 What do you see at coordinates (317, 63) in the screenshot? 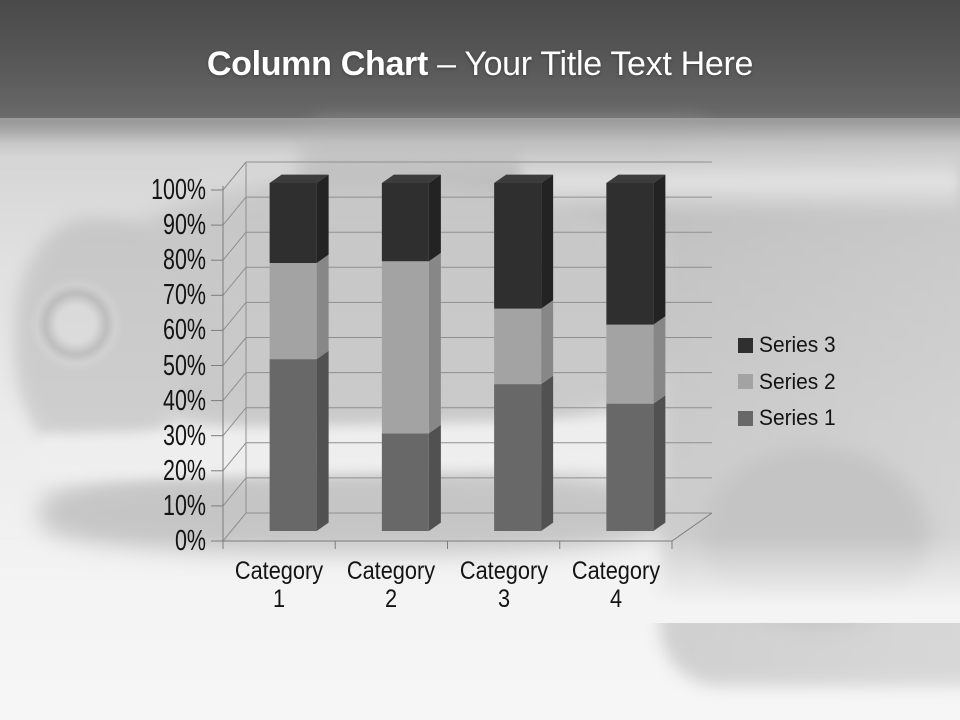
I see `slide-title-bold: Column Chart` at bounding box center [317, 63].